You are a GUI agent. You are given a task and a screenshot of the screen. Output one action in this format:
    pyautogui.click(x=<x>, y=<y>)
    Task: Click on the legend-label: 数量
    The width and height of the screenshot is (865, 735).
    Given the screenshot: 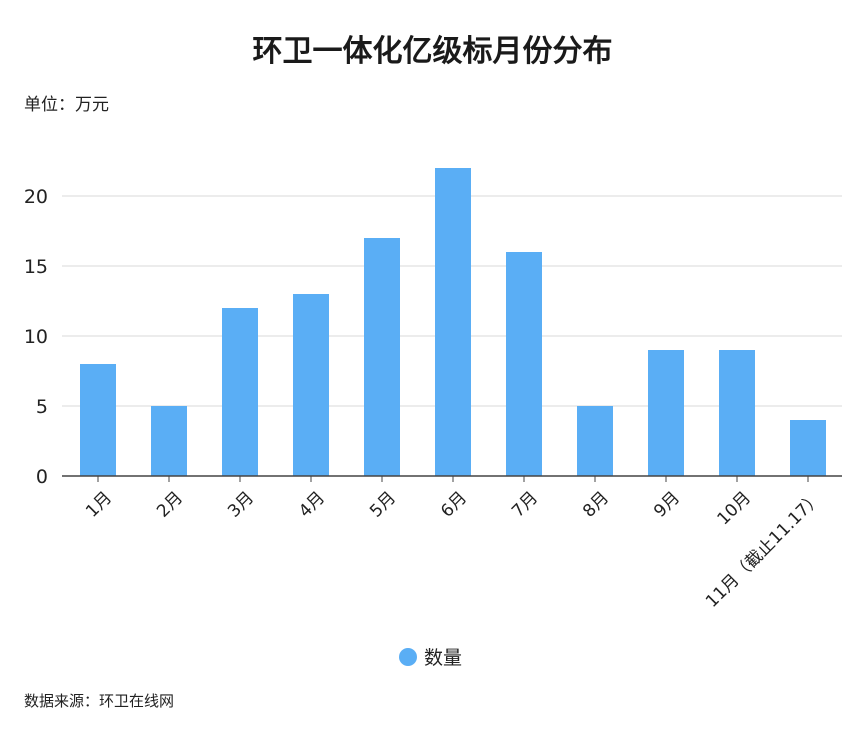 What is the action you would take?
    pyautogui.click(x=443, y=658)
    